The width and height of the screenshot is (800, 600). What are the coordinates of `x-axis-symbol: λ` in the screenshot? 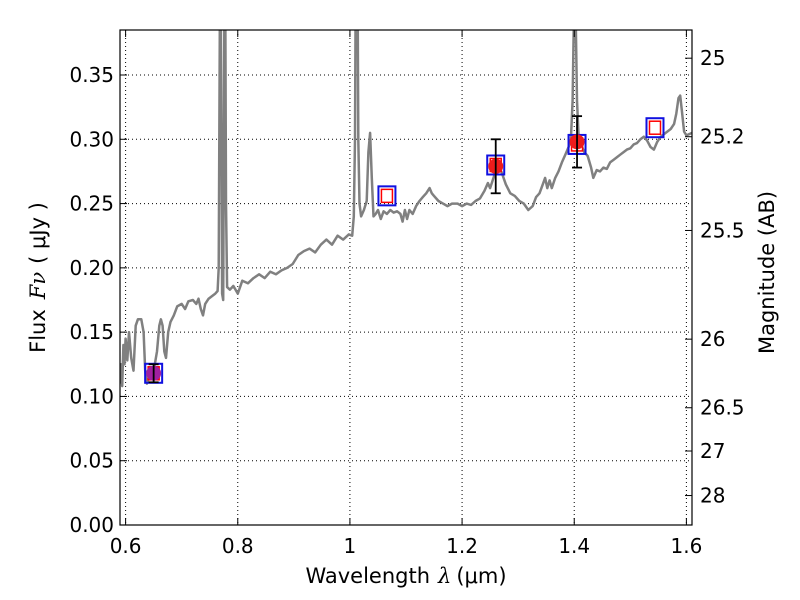 It's located at (444, 576).